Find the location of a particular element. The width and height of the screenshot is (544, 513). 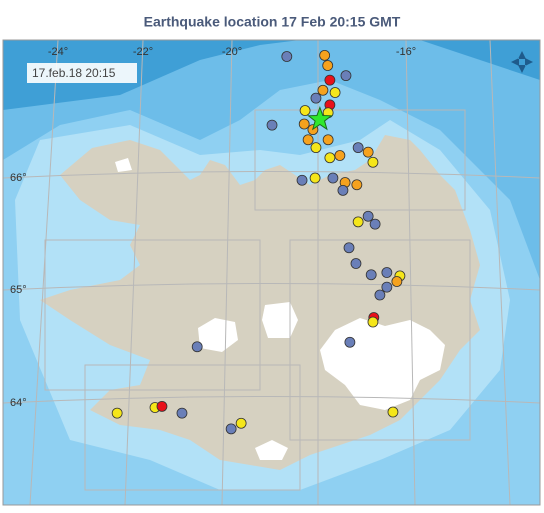

lon-label: -16° is located at coordinates (406, 52).